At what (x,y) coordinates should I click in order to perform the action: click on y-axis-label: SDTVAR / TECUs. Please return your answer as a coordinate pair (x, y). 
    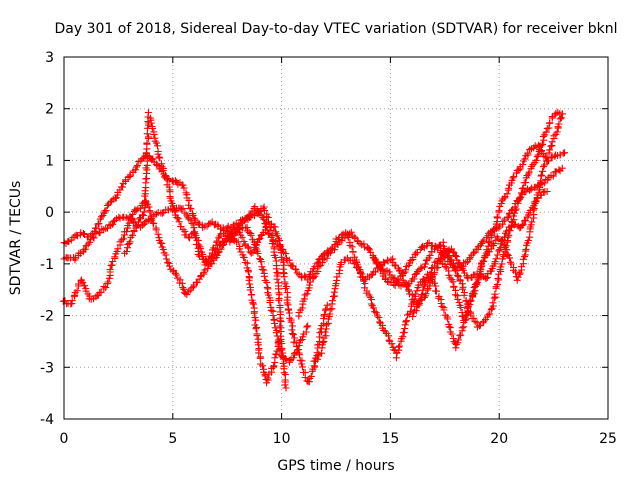
    Looking at the image, I should click on (16, 238).